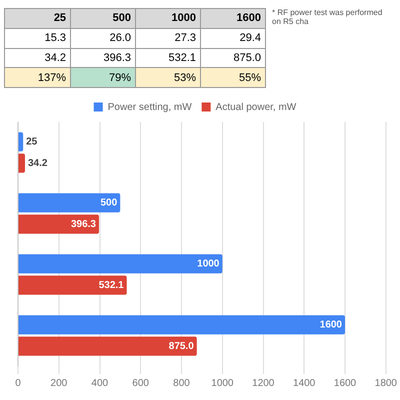  What do you see at coordinates (168, 78) in the screenshot?
I see `data-label: 53%` at bounding box center [168, 78].